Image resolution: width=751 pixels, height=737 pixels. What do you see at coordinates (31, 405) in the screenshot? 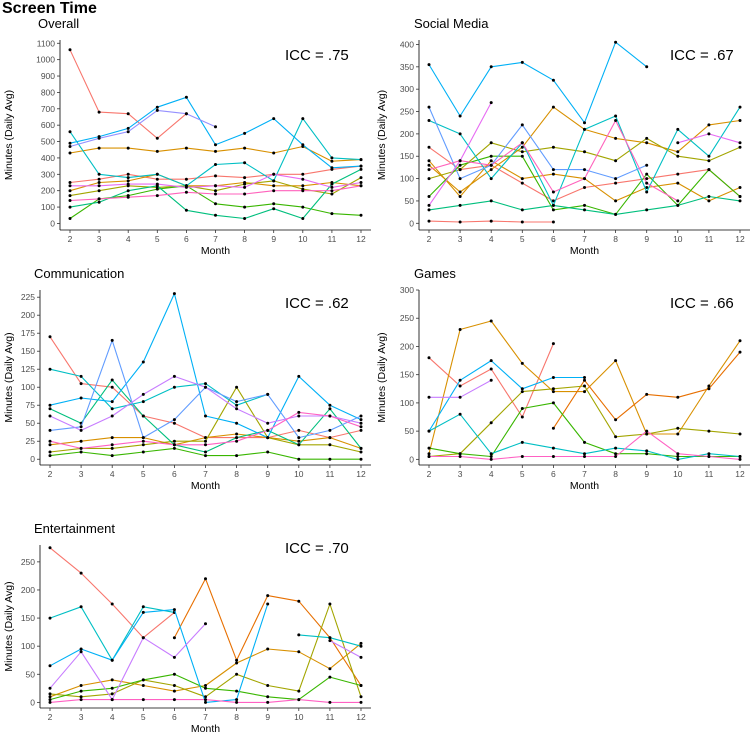
I see `y-tick-label: 75` at bounding box center [31, 405].